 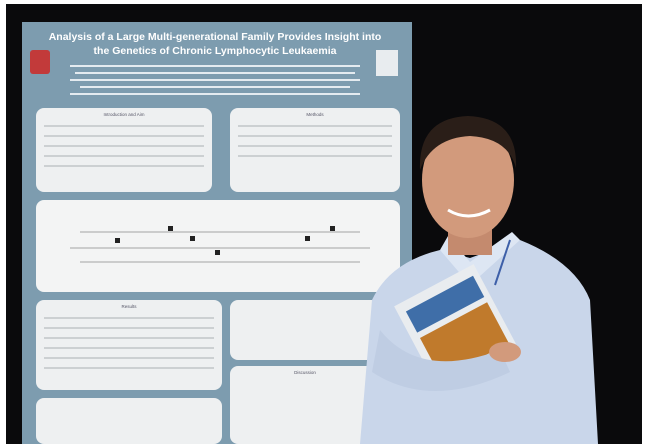 I want to click on section-heading: Methods, so click(x=315, y=114).